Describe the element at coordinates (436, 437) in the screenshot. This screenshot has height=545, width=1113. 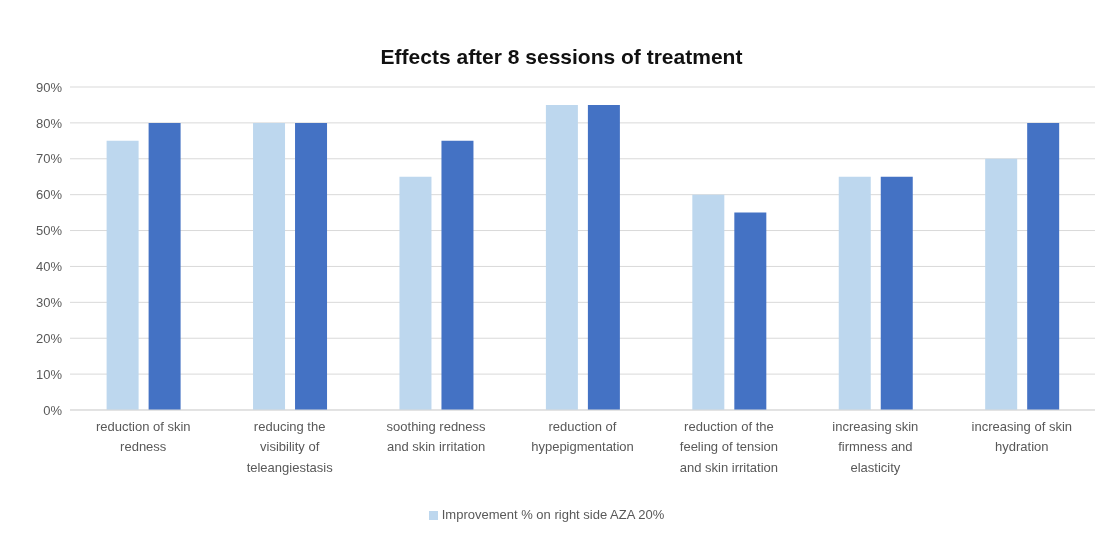
I see `x-tick-label: soothing redness and skin irritation` at that location.